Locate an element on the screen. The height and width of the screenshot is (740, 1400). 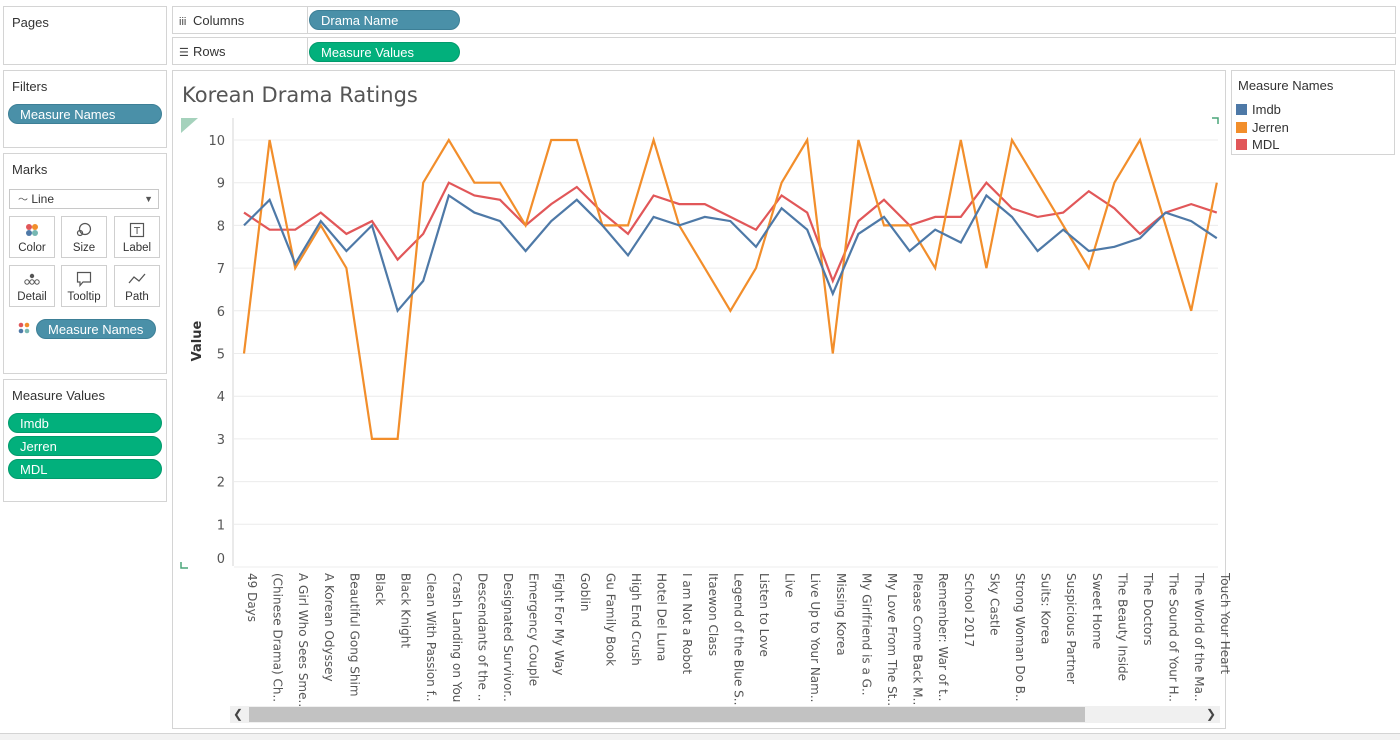
size-button: Size is located at coordinates (84, 237).